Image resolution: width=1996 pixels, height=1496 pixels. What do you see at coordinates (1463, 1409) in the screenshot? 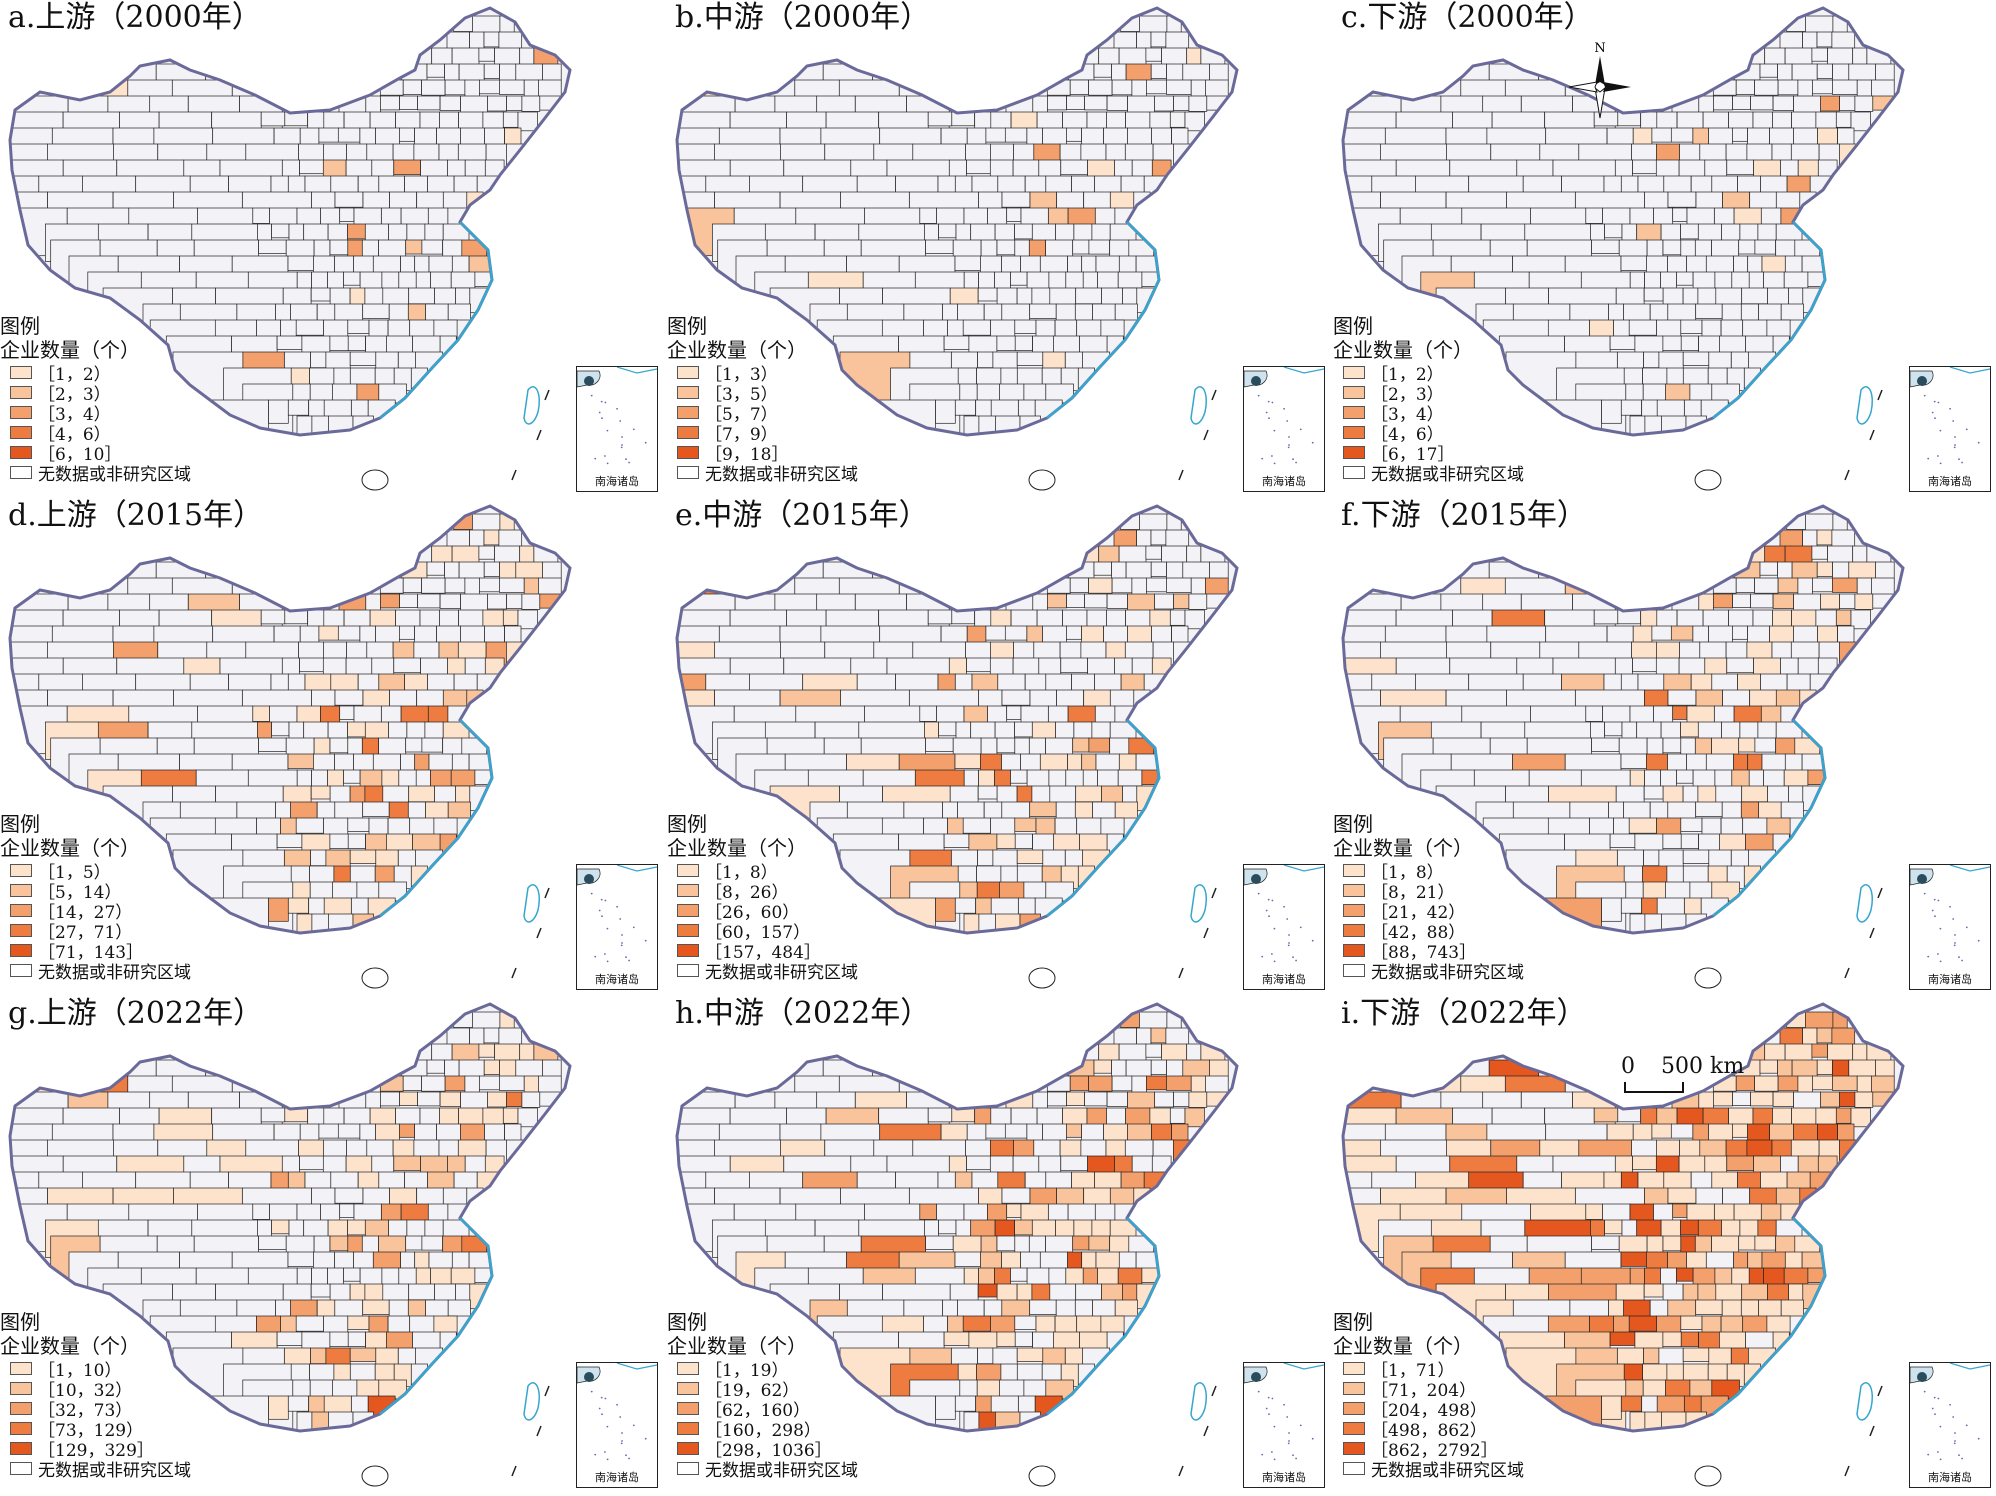
I see `legend-item: ［204，498）` at bounding box center [1463, 1409].